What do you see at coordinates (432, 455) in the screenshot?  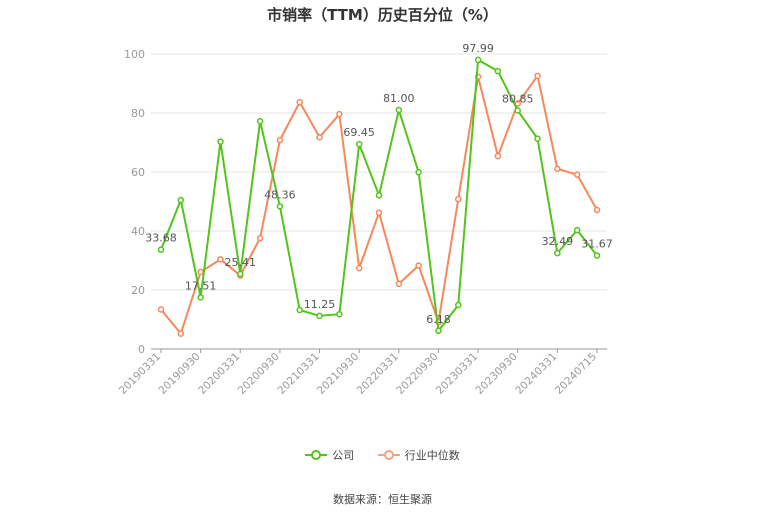 I see `legend-industry-label: 行业中位数` at bounding box center [432, 455].